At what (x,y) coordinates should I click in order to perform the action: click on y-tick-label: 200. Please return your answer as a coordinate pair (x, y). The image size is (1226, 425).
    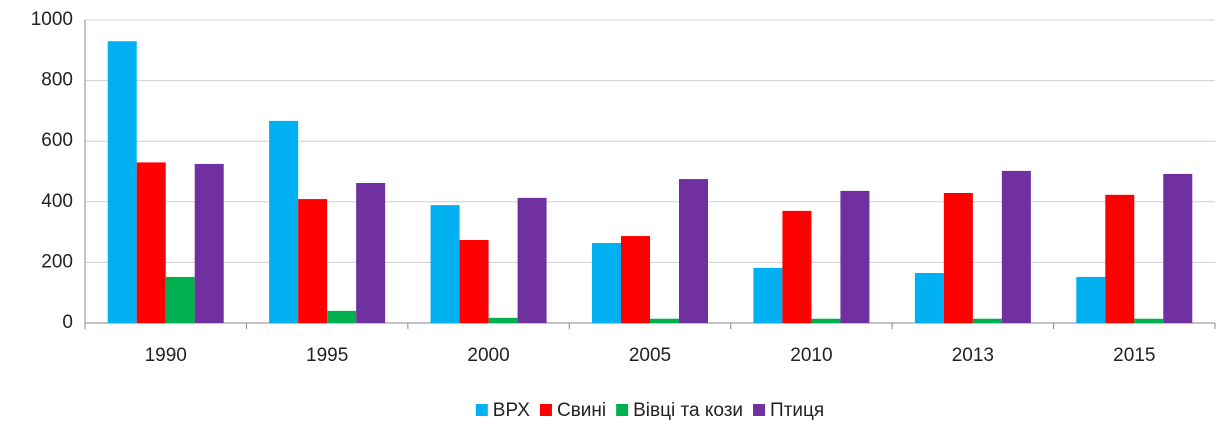
    Looking at the image, I should click on (57, 261).